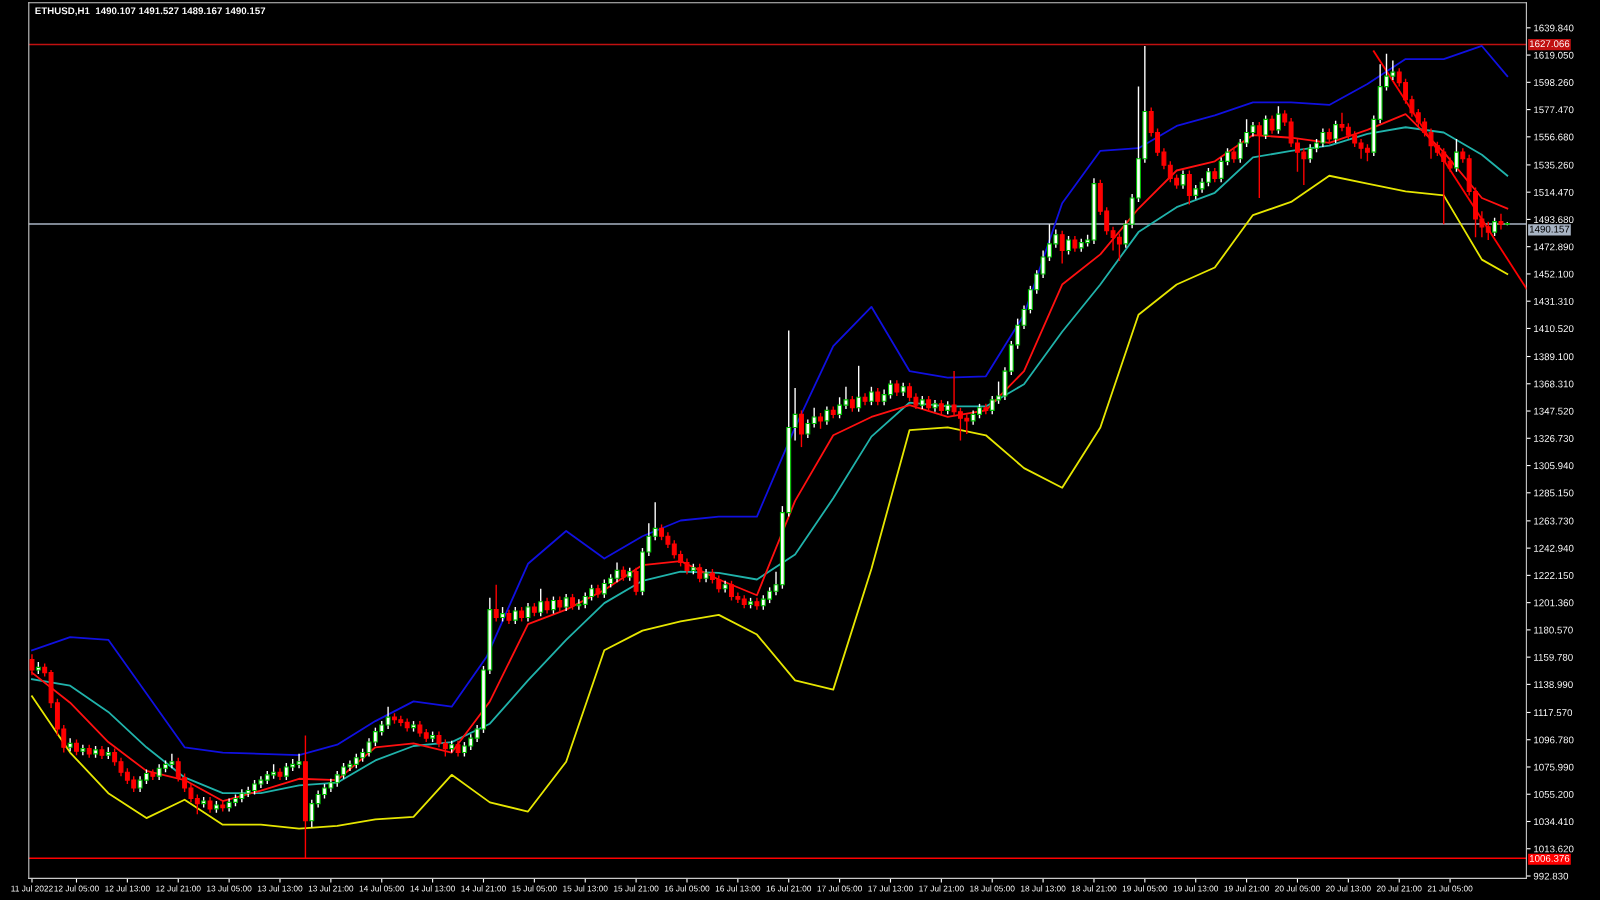 This screenshot has height=900, width=1600. What do you see at coordinates (585, 888) in the screenshot?
I see `x-tick-label: 15 Jul 13:00` at bounding box center [585, 888].